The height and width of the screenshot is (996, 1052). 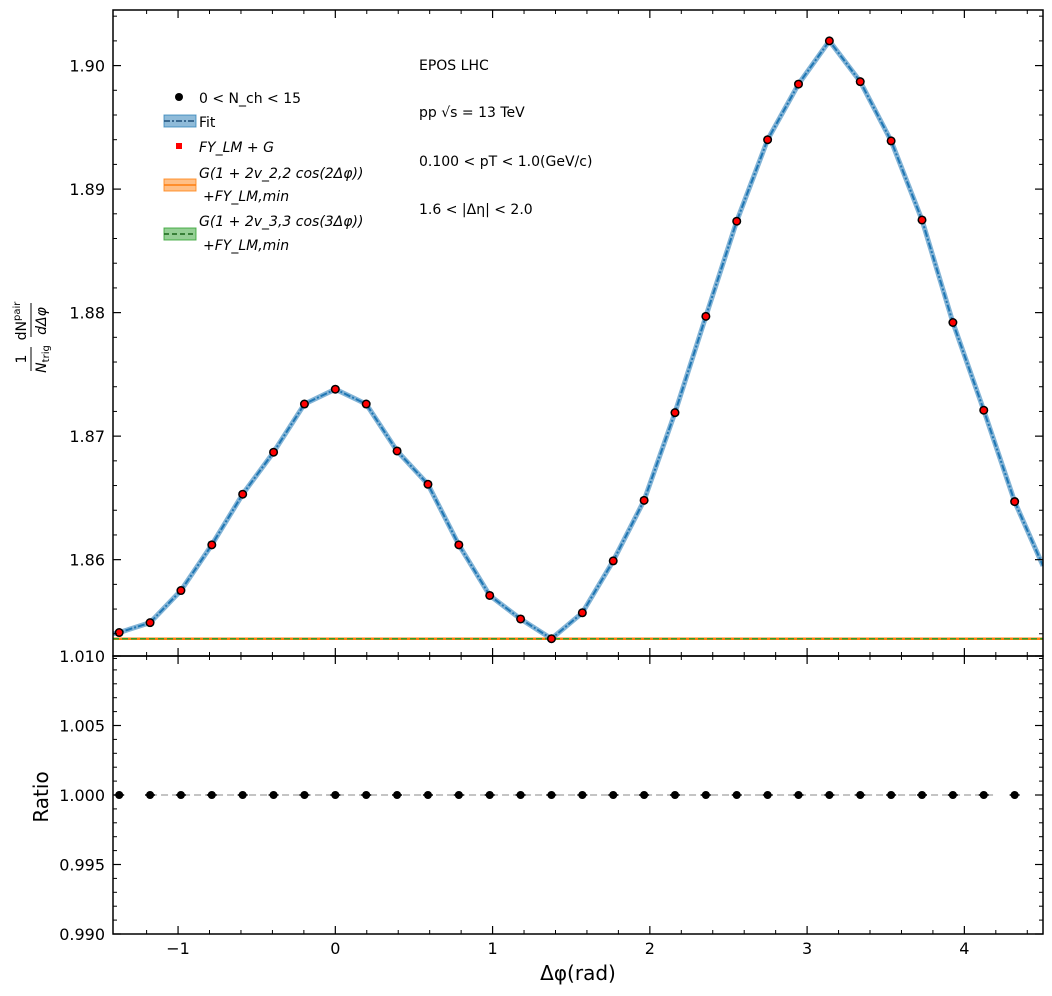 What do you see at coordinates (263, 234) in the screenshot?
I see `legend-entry-v33: G(1 + 2v_3,3 cos(3Δφ)) +FY_LM,min` at bounding box center [263, 234].